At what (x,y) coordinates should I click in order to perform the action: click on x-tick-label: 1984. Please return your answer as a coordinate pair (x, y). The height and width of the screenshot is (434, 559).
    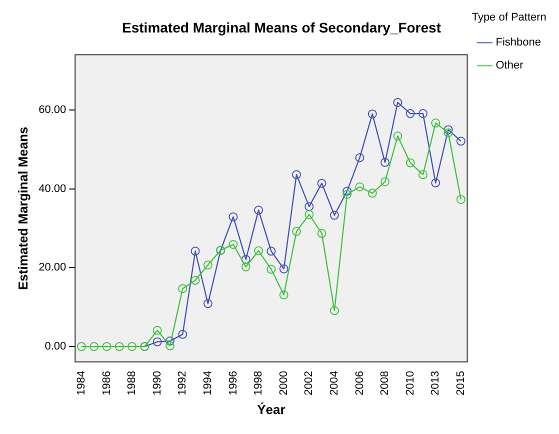
    Looking at the image, I should click on (81, 383).